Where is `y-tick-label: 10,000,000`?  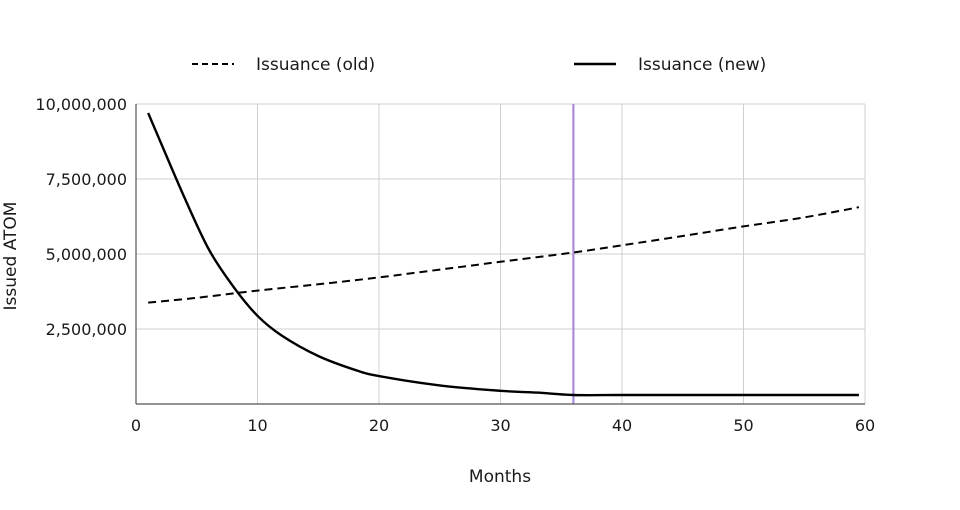 y-tick-label: 10,000,000 is located at coordinates (81, 104).